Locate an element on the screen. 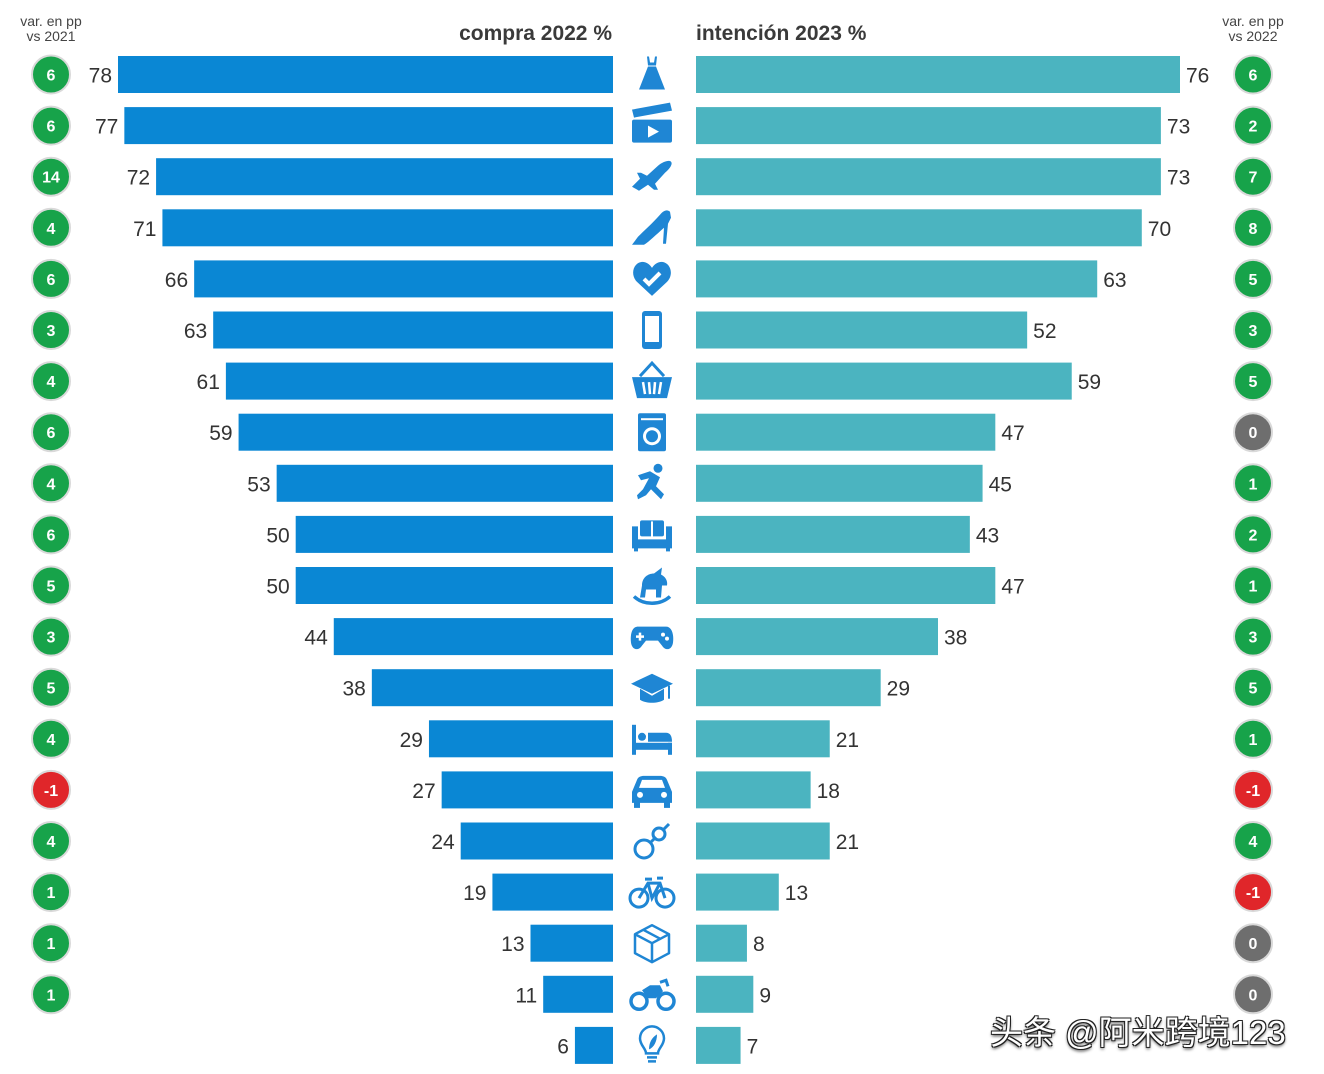 Image resolution: width=1324 pixels, height=1074 pixels. left-variation-value-5: 6 is located at coordinates (51, 280).